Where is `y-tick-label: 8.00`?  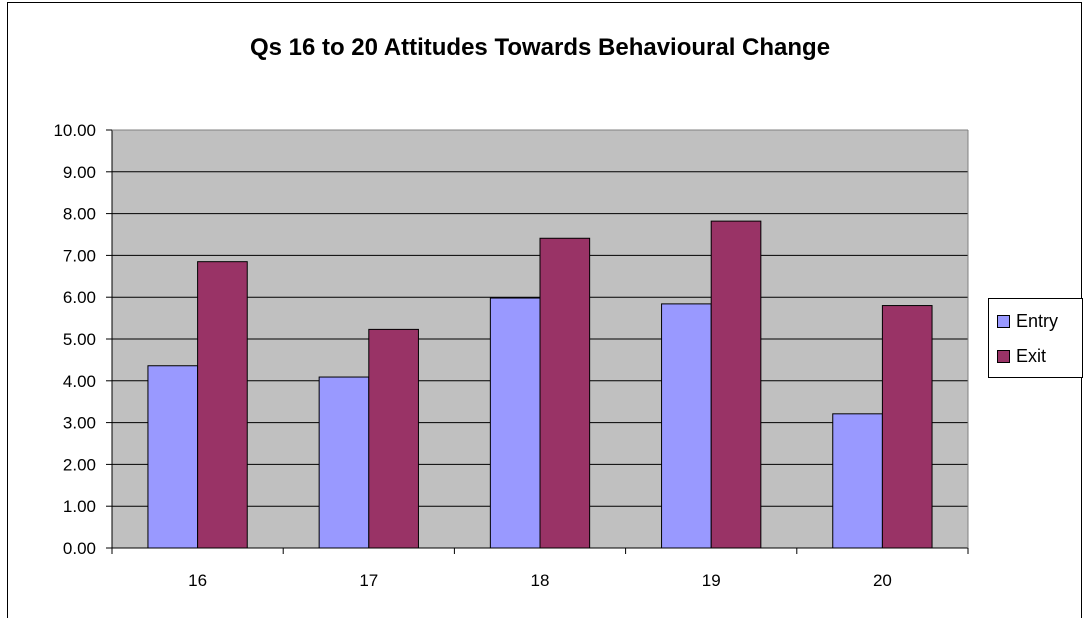
y-tick-label: 8.00 is located at coordinates (79, 214).